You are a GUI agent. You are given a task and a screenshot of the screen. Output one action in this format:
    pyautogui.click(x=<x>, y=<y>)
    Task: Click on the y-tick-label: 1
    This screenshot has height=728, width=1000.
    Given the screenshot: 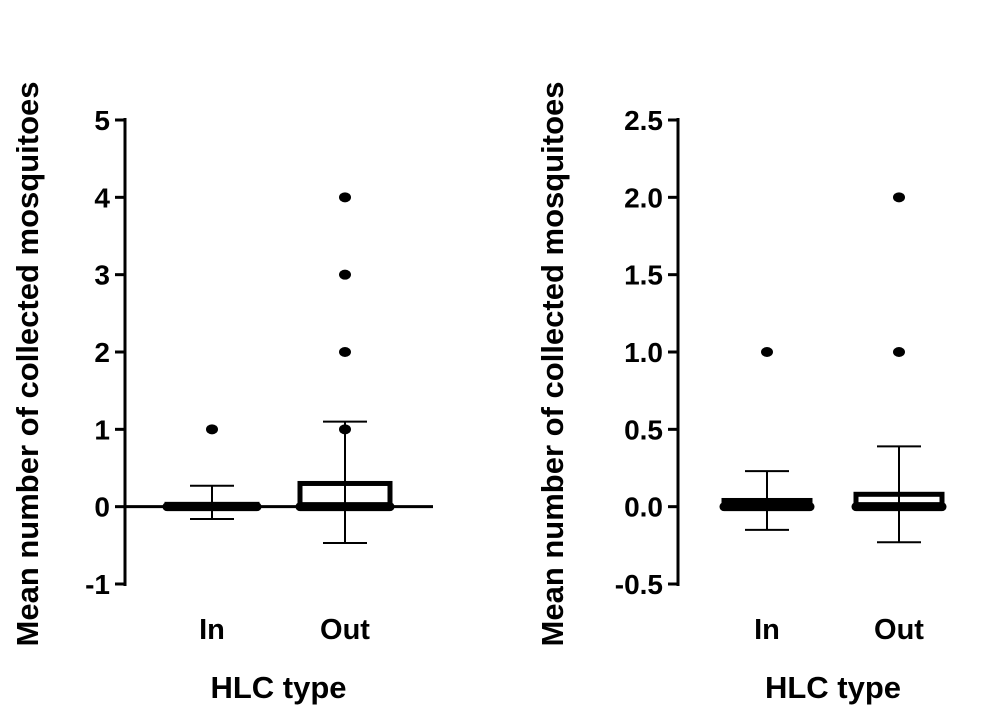 What is the action you would take?
    pyautogui.click(x=102, y=429)
    